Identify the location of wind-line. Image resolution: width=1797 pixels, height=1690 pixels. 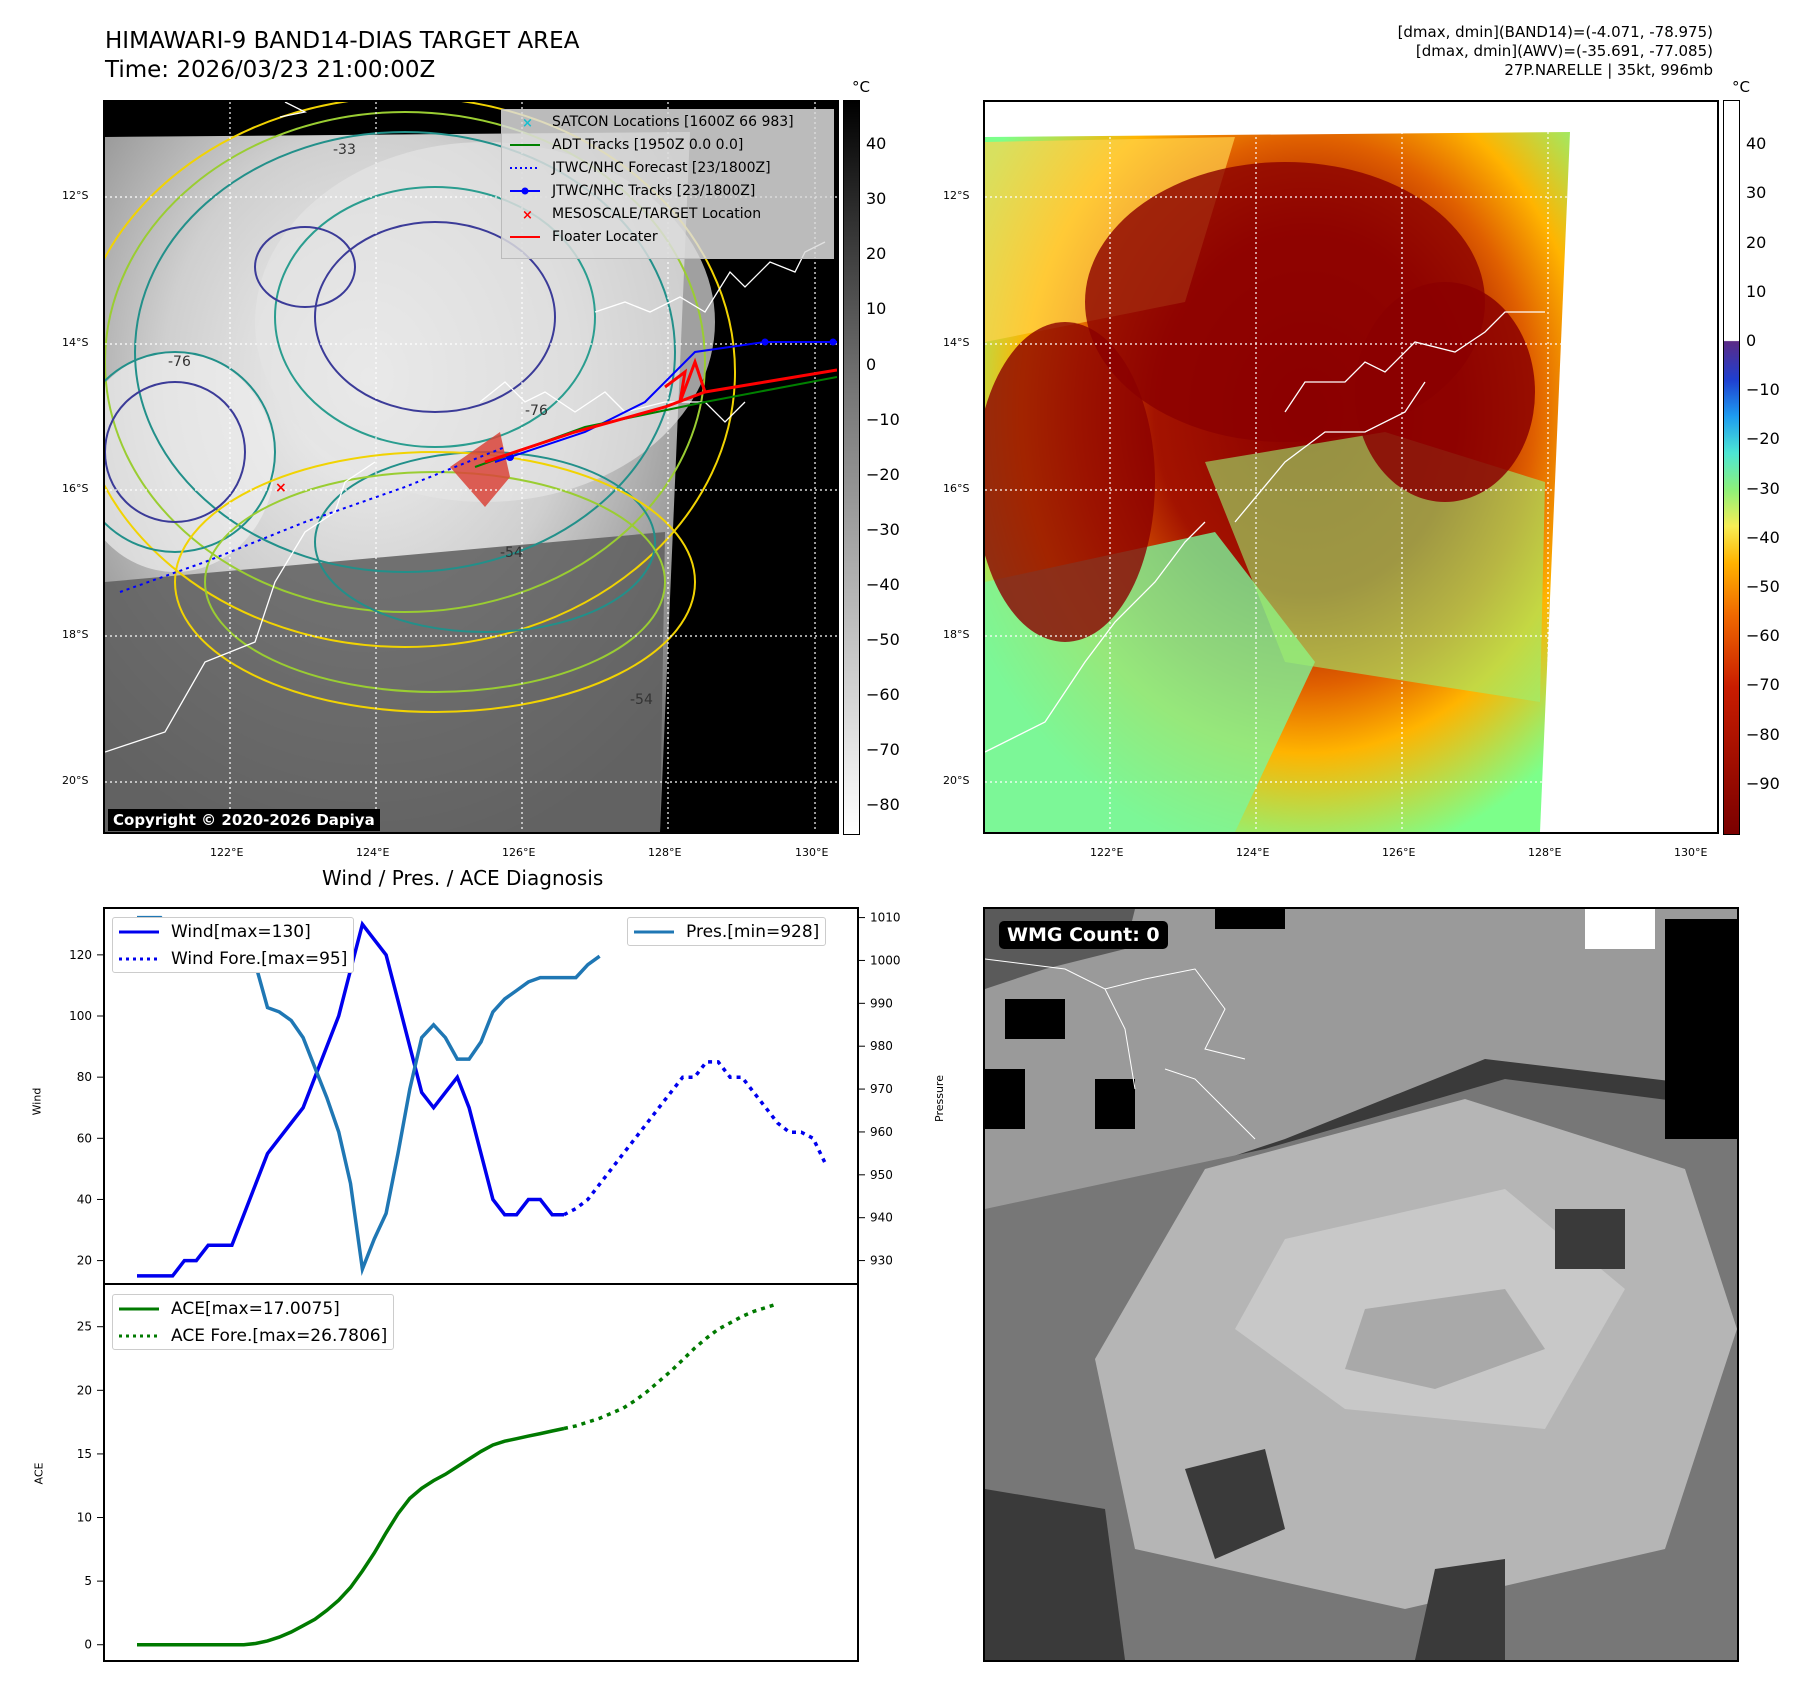
(350, 1099).